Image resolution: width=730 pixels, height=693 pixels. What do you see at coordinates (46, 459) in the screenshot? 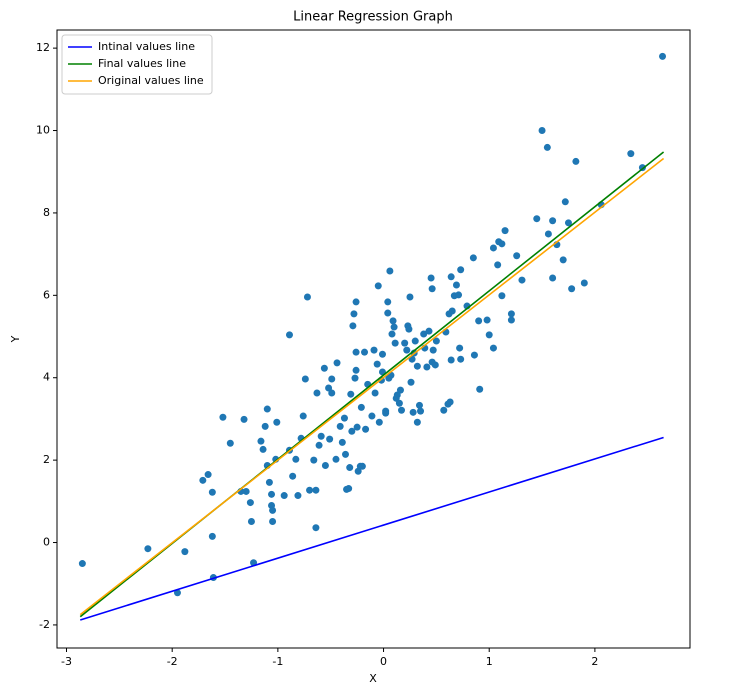
I see `y-tick-label: 2` at bounding box center [46, 459].